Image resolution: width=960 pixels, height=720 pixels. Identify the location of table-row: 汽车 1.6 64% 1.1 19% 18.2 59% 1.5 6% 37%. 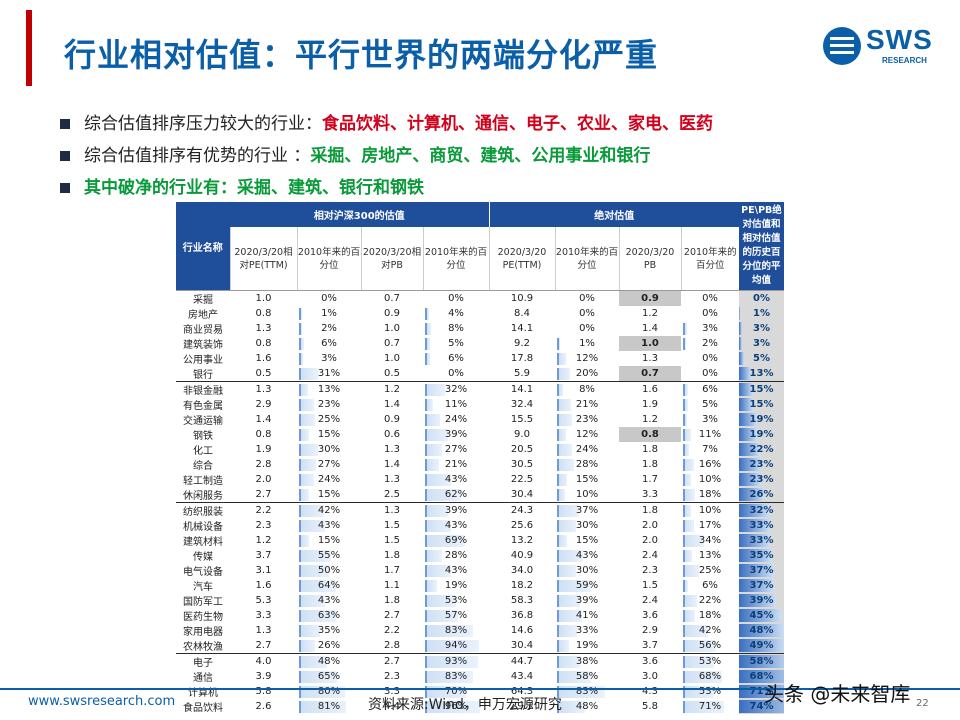
(480, 585).